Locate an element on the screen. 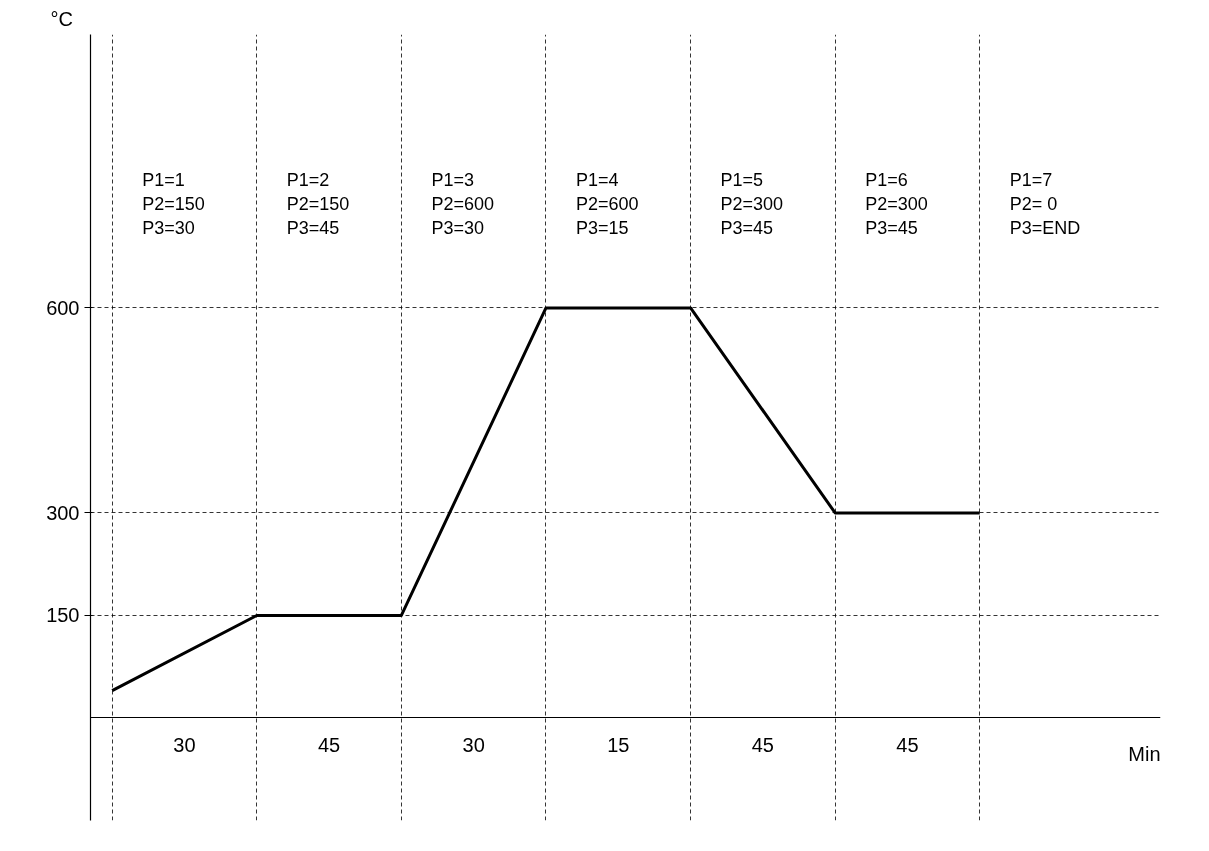 This screenshot has width=1209, height=851. annotation: P1=3 P2=600 P3=30 is located at coordinates (462, 203).